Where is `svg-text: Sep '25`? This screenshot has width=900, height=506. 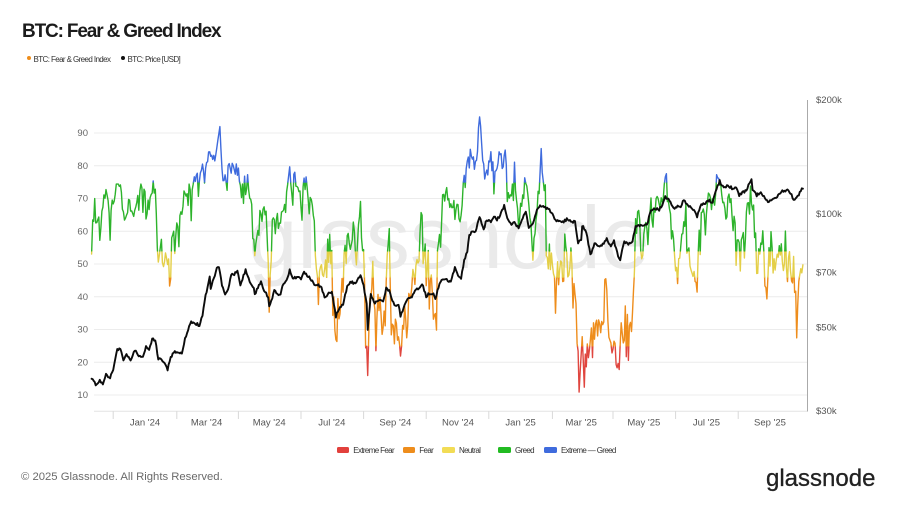
svg-text: Sep '25 is located at coordinates (770, 423).